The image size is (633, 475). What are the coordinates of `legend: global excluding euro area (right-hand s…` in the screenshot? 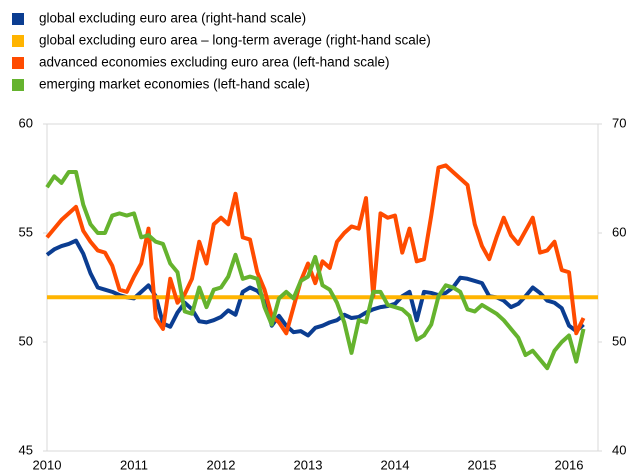 It's located at (221, 51).